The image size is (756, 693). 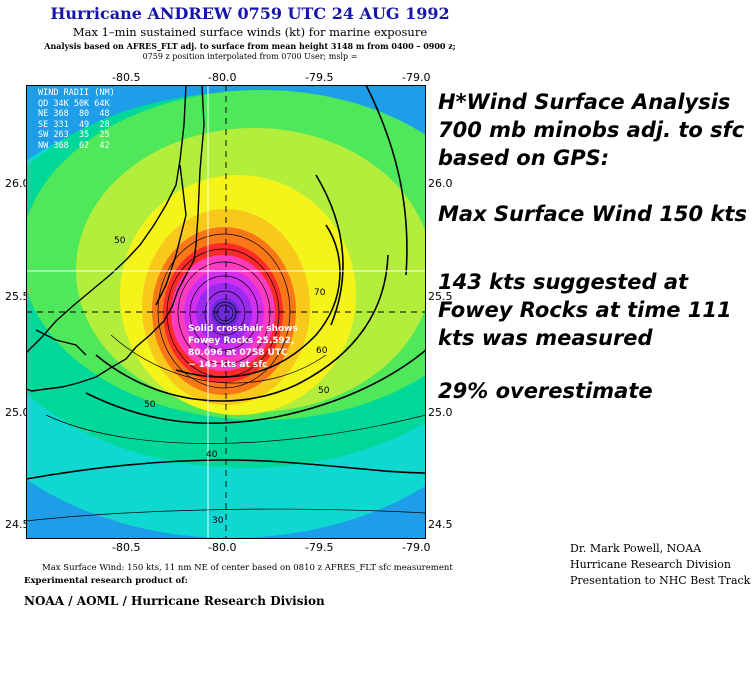 What do you see at coordinates (17, 296) in the screenshot?
I see `lat-tick-left: 25.5` at bounding box center [17, 296].